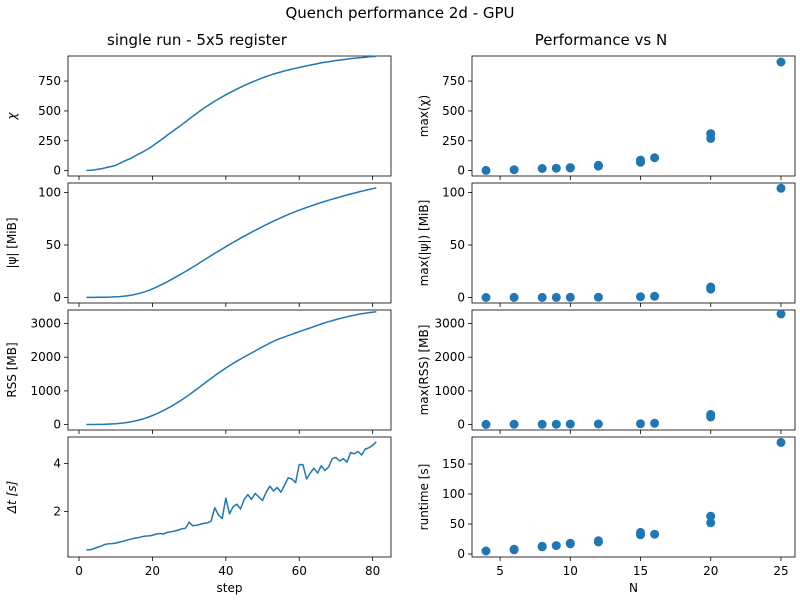  Describe the element at coordinates (12, 116) in the screenshot. I see `y-axis-label: χ` at that location.